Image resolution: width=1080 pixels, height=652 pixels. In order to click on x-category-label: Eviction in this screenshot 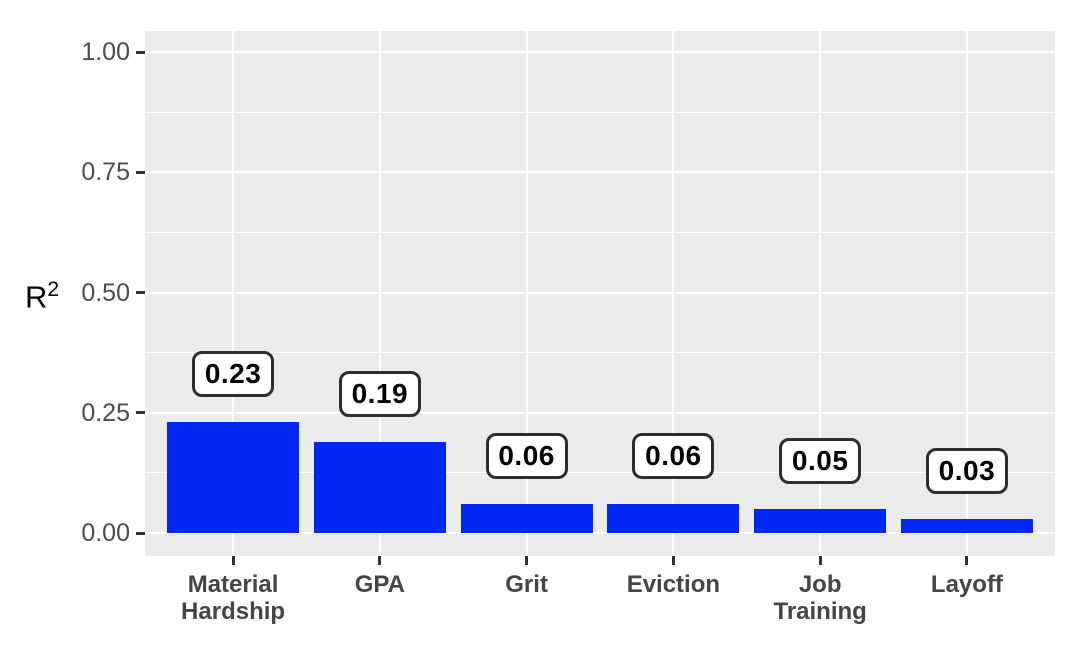, I will do `click(673, 584)`.